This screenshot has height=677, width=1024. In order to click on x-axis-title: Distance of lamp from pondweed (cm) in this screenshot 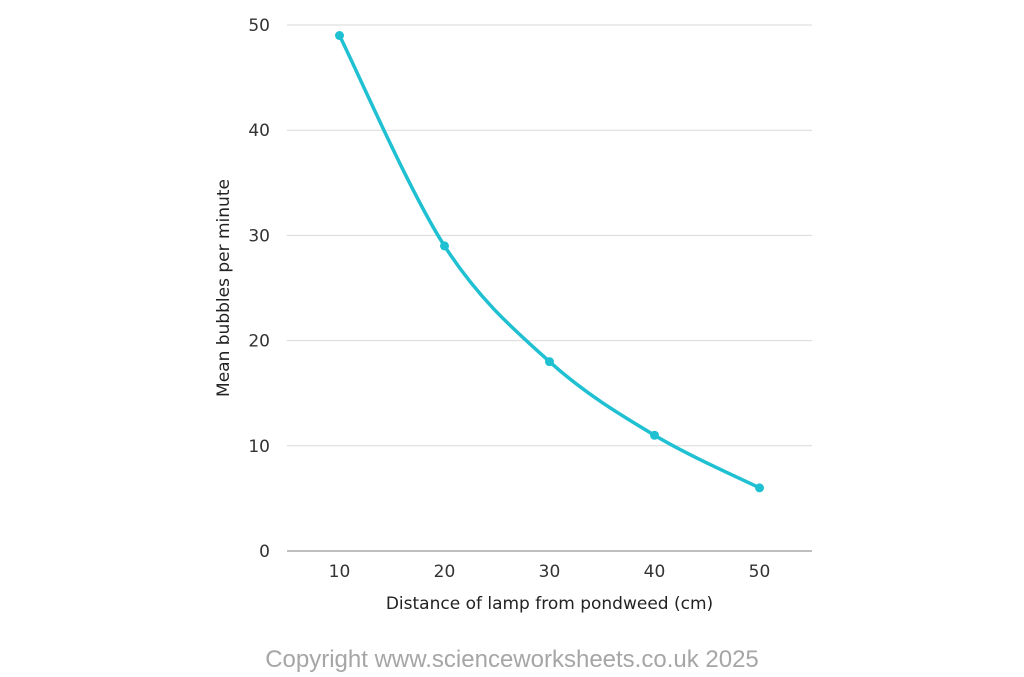, I will do `click(549, 604)`.